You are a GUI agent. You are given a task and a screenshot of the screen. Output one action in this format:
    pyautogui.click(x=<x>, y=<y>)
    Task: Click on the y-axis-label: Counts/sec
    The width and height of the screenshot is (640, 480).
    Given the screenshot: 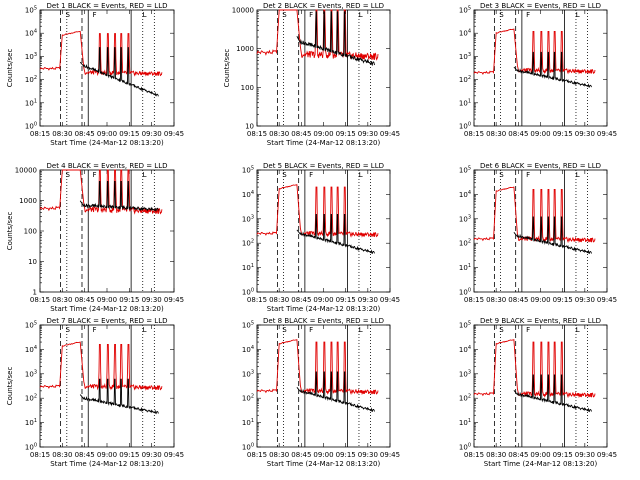 What is the action you would take?
    pyautogui.click(x=10, y=231)
    